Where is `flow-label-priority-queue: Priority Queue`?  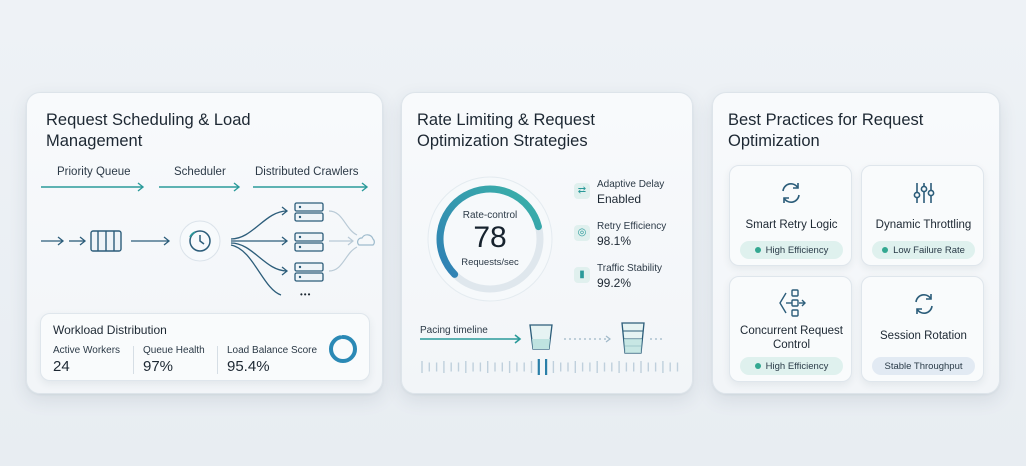
flow-label-priority-queue: Priority Queue is located at coordinates (94, 172).